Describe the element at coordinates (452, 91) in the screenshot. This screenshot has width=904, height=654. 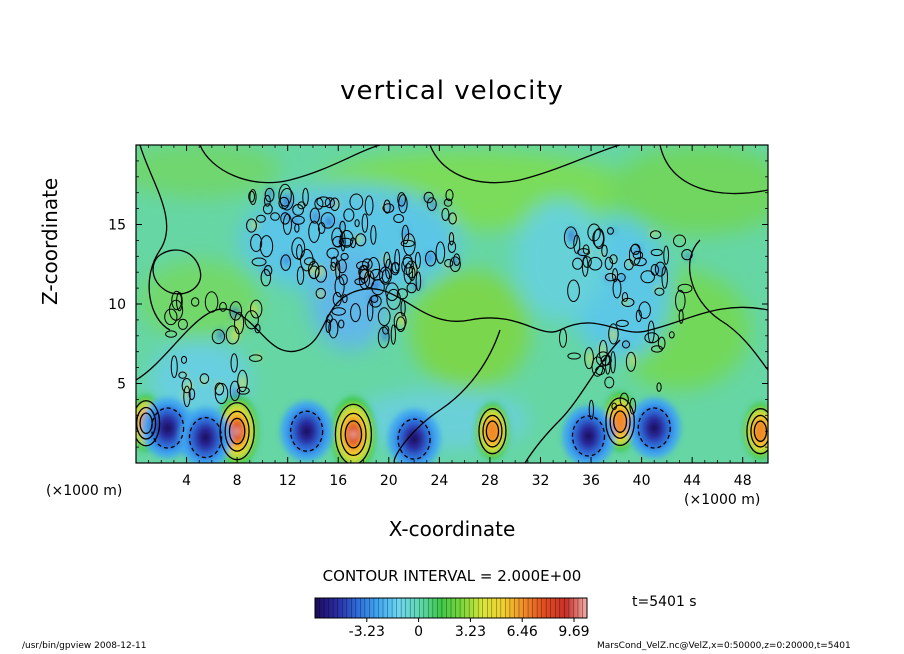
I see `chart-title: vertical velocity` at that location.